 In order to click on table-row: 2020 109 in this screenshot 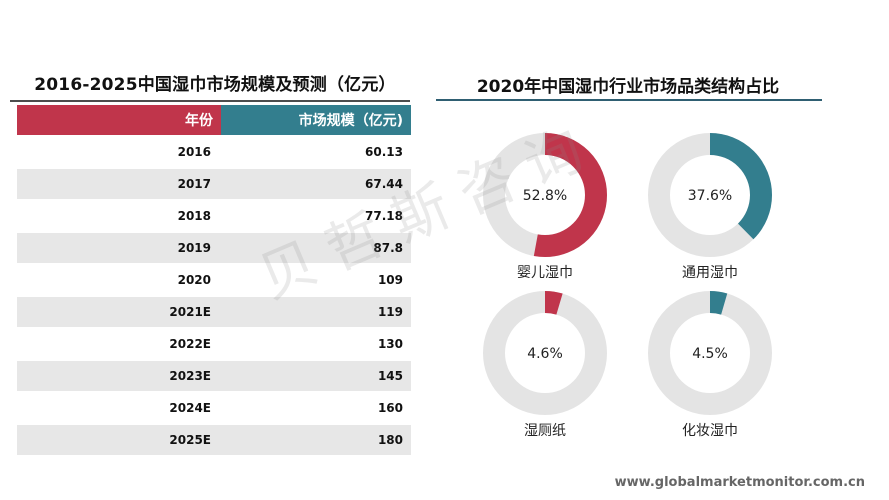, I will do `click(214, 280)`.